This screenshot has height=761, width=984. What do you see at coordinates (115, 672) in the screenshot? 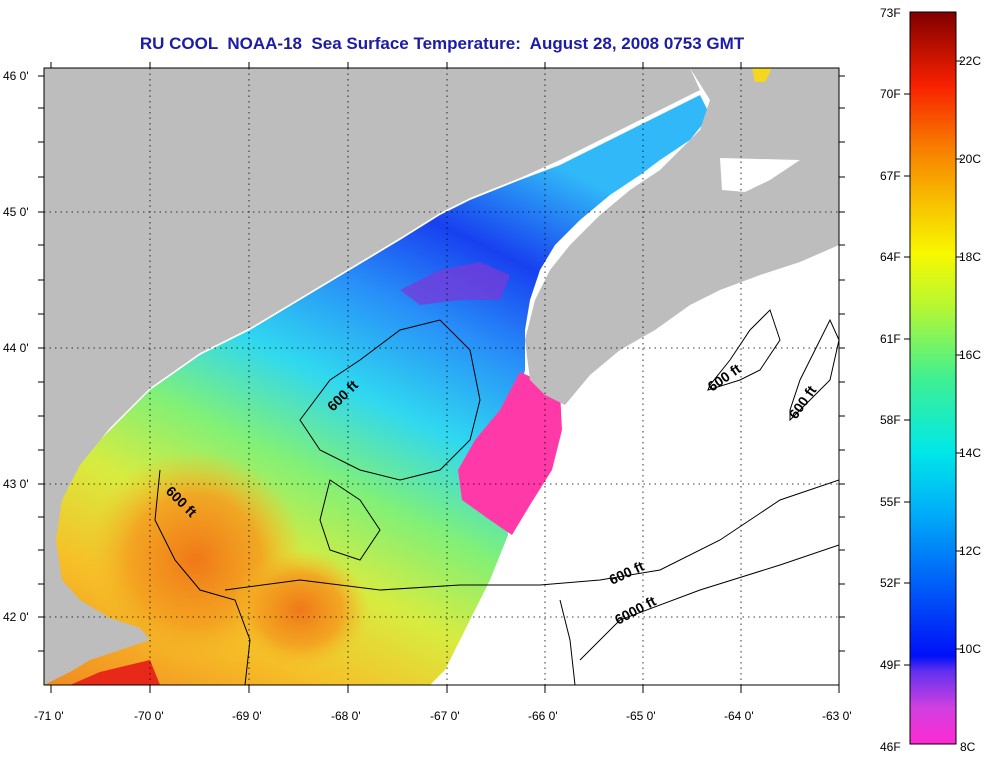
I see `hot-water-region` at bounding box center [115, 672].